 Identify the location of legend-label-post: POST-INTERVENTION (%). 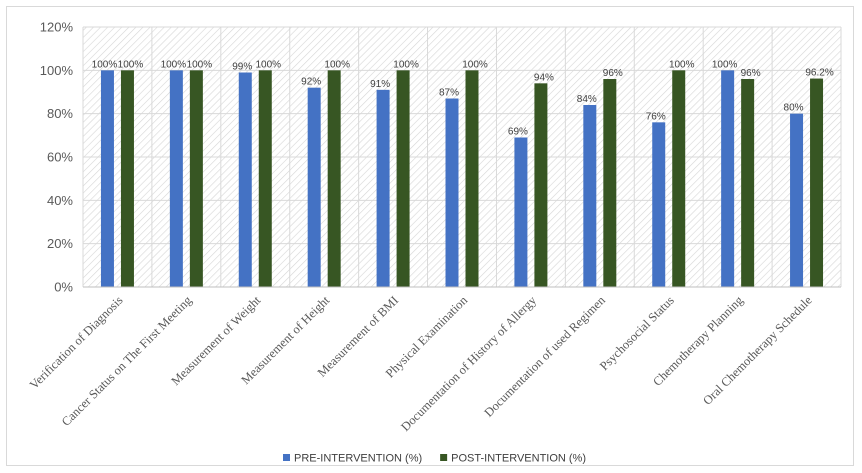
(518, 459).